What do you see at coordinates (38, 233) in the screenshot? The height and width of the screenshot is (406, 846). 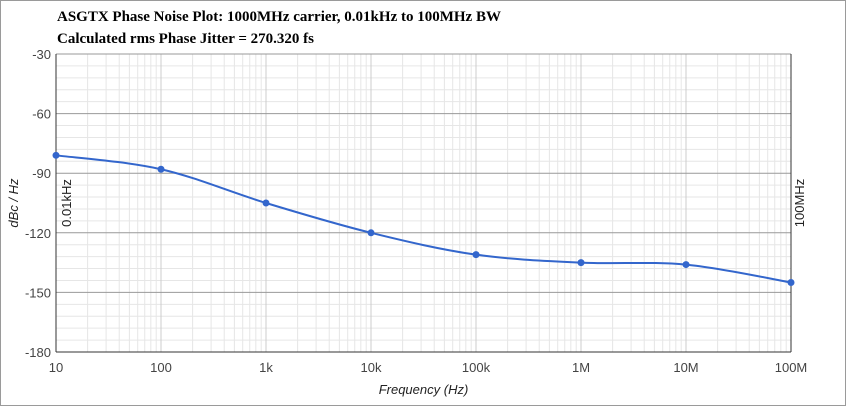 I see `y-tick-label: -120` at bounding box center [38, 233].